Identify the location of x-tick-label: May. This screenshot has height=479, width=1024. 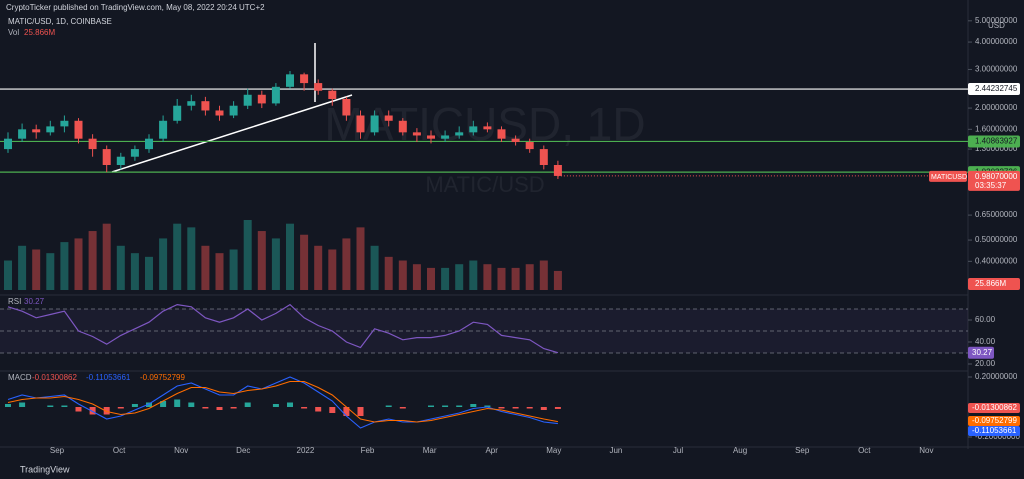
(553, 450).